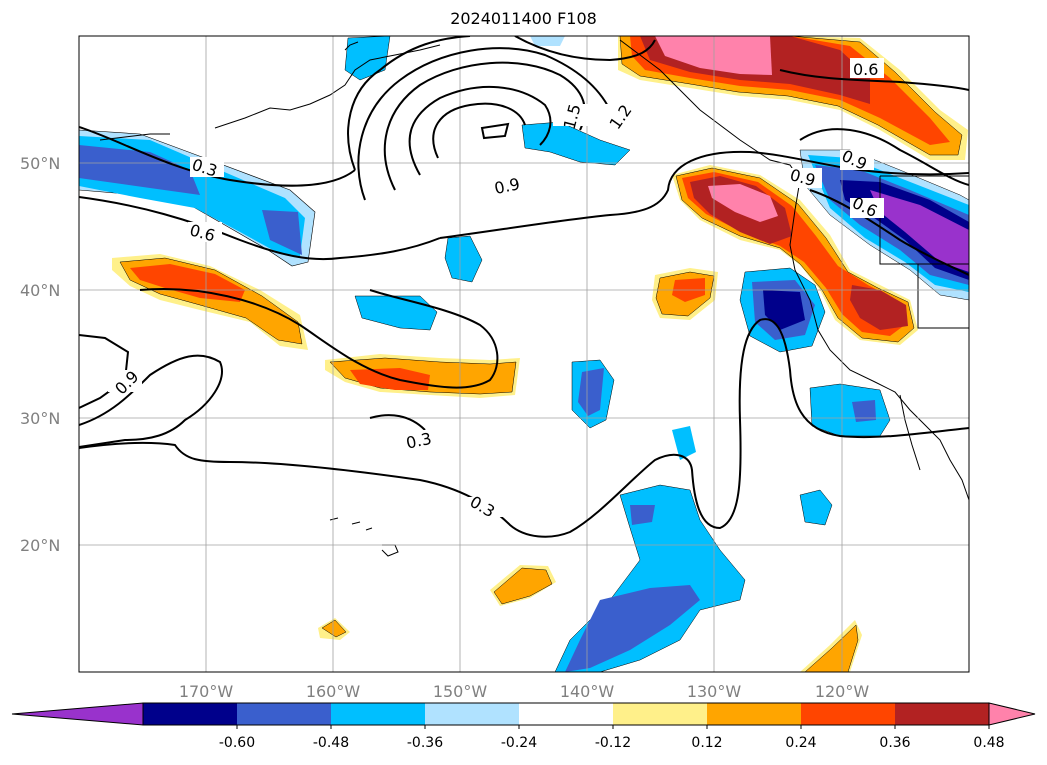  Describe the element at coordinates (706, 743) in the screenshot. I see `colorbar-tick-label: 0.12` at that location.